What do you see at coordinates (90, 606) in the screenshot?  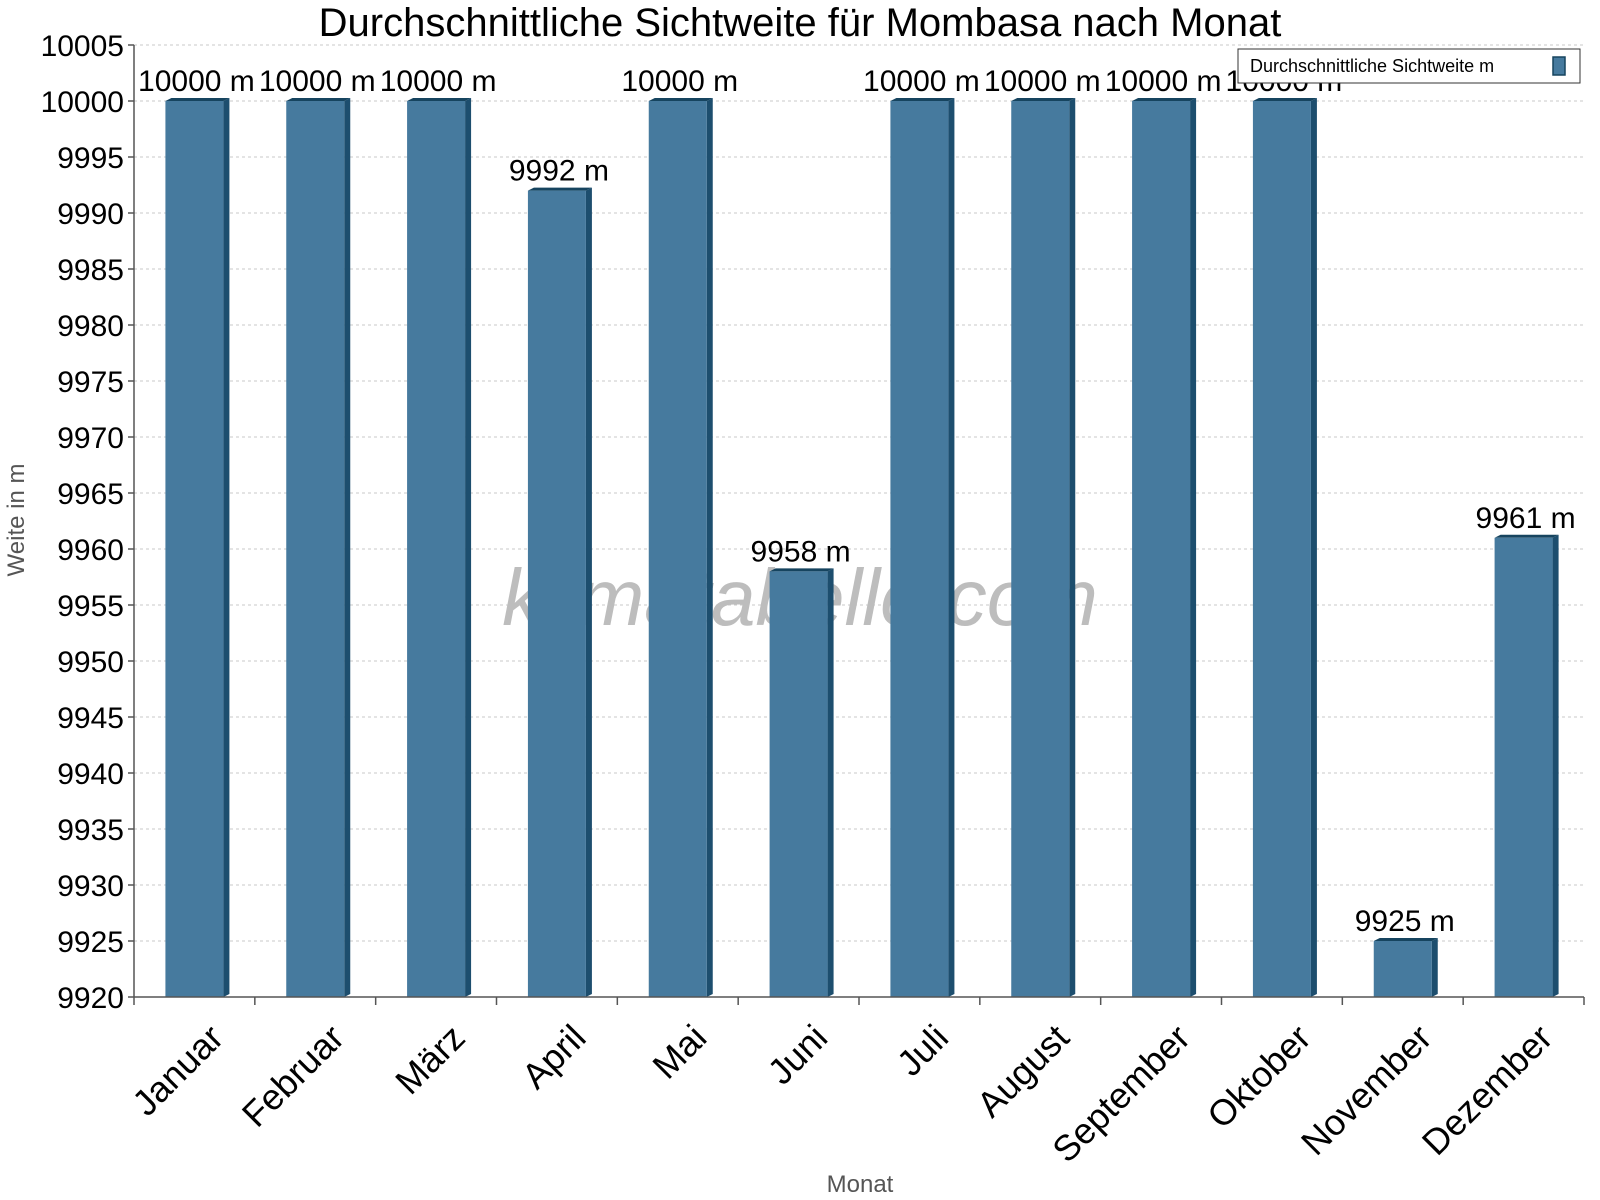 I see `y-tick-label: 9955` at bounding box center [90, 606].